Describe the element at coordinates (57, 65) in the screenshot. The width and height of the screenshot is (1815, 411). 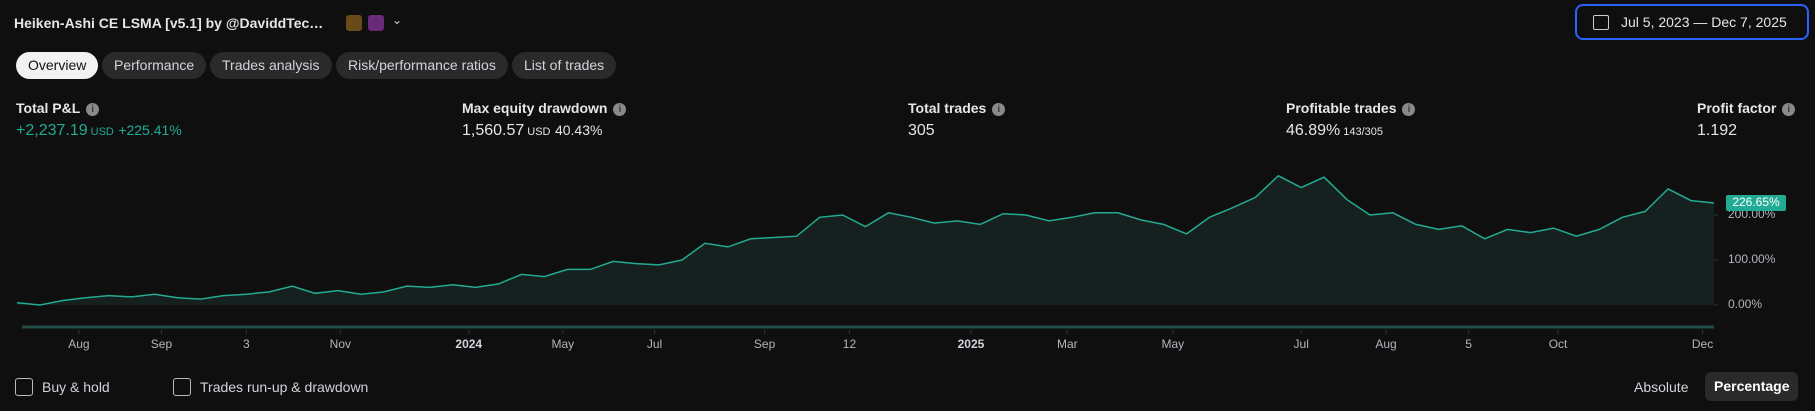
I see `tab: Overview` at that location.